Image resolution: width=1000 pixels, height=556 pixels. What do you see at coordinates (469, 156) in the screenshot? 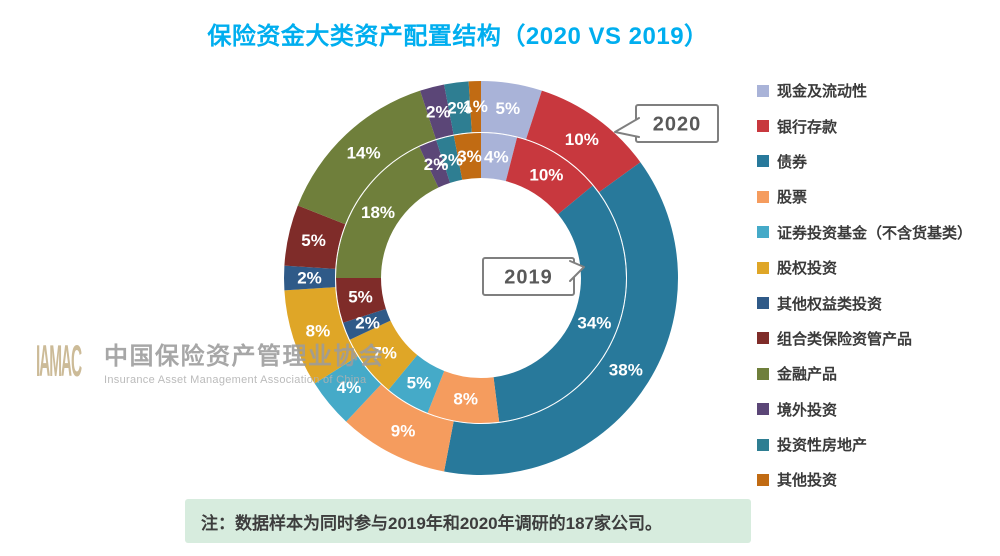
I see `percent-label: 3%` at bounding box center [469, 156].